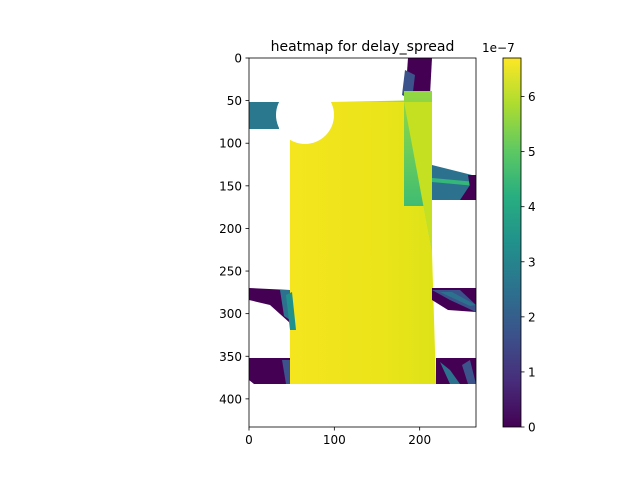 Image resolution: width=640 pixels, height=480 pixels. What do you see at coordinates (498, 48) in the screenshot?
I see `colorbar-offset-label: 1e−7` at bounding box center [498, 48].